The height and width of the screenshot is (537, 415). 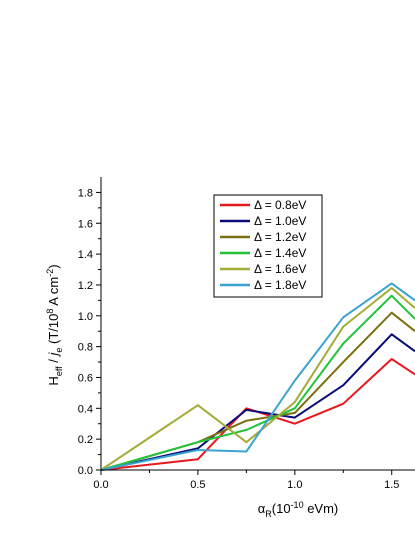 What do you see at coordinates (294, 485) in the screenshot?
I see `x-tick-label: 1.0` at bounding box center [294, 485].